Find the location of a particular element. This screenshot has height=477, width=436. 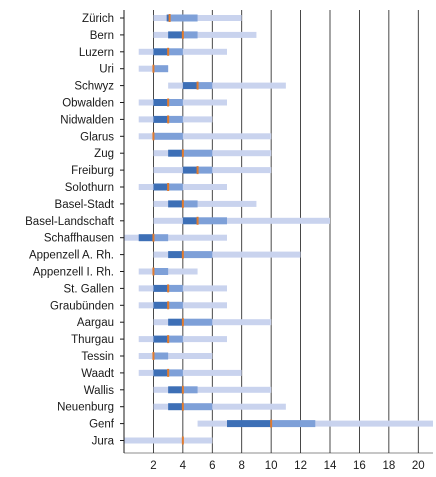

category-label: Tessin is located at coordinates (97, 357).